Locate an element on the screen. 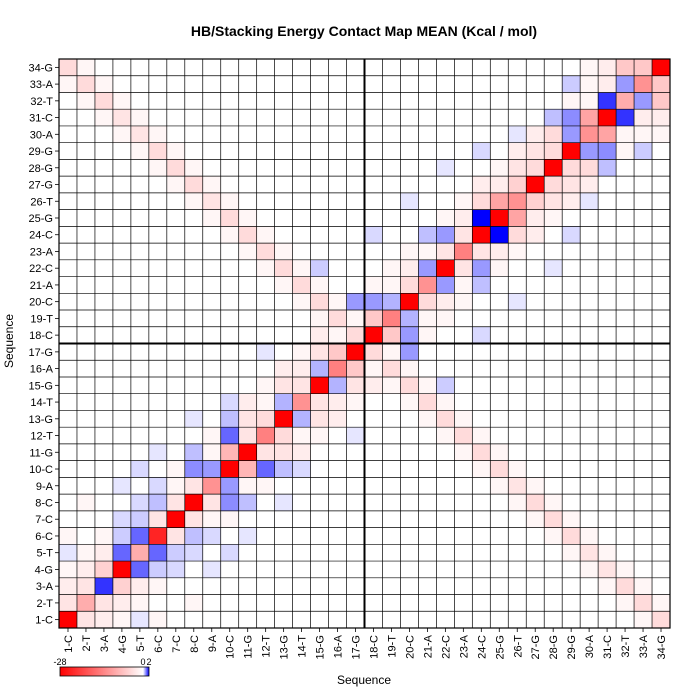 This screenshot has height=700, width=700. y-tick-label: 31-C is located at coordinates (41, 119).